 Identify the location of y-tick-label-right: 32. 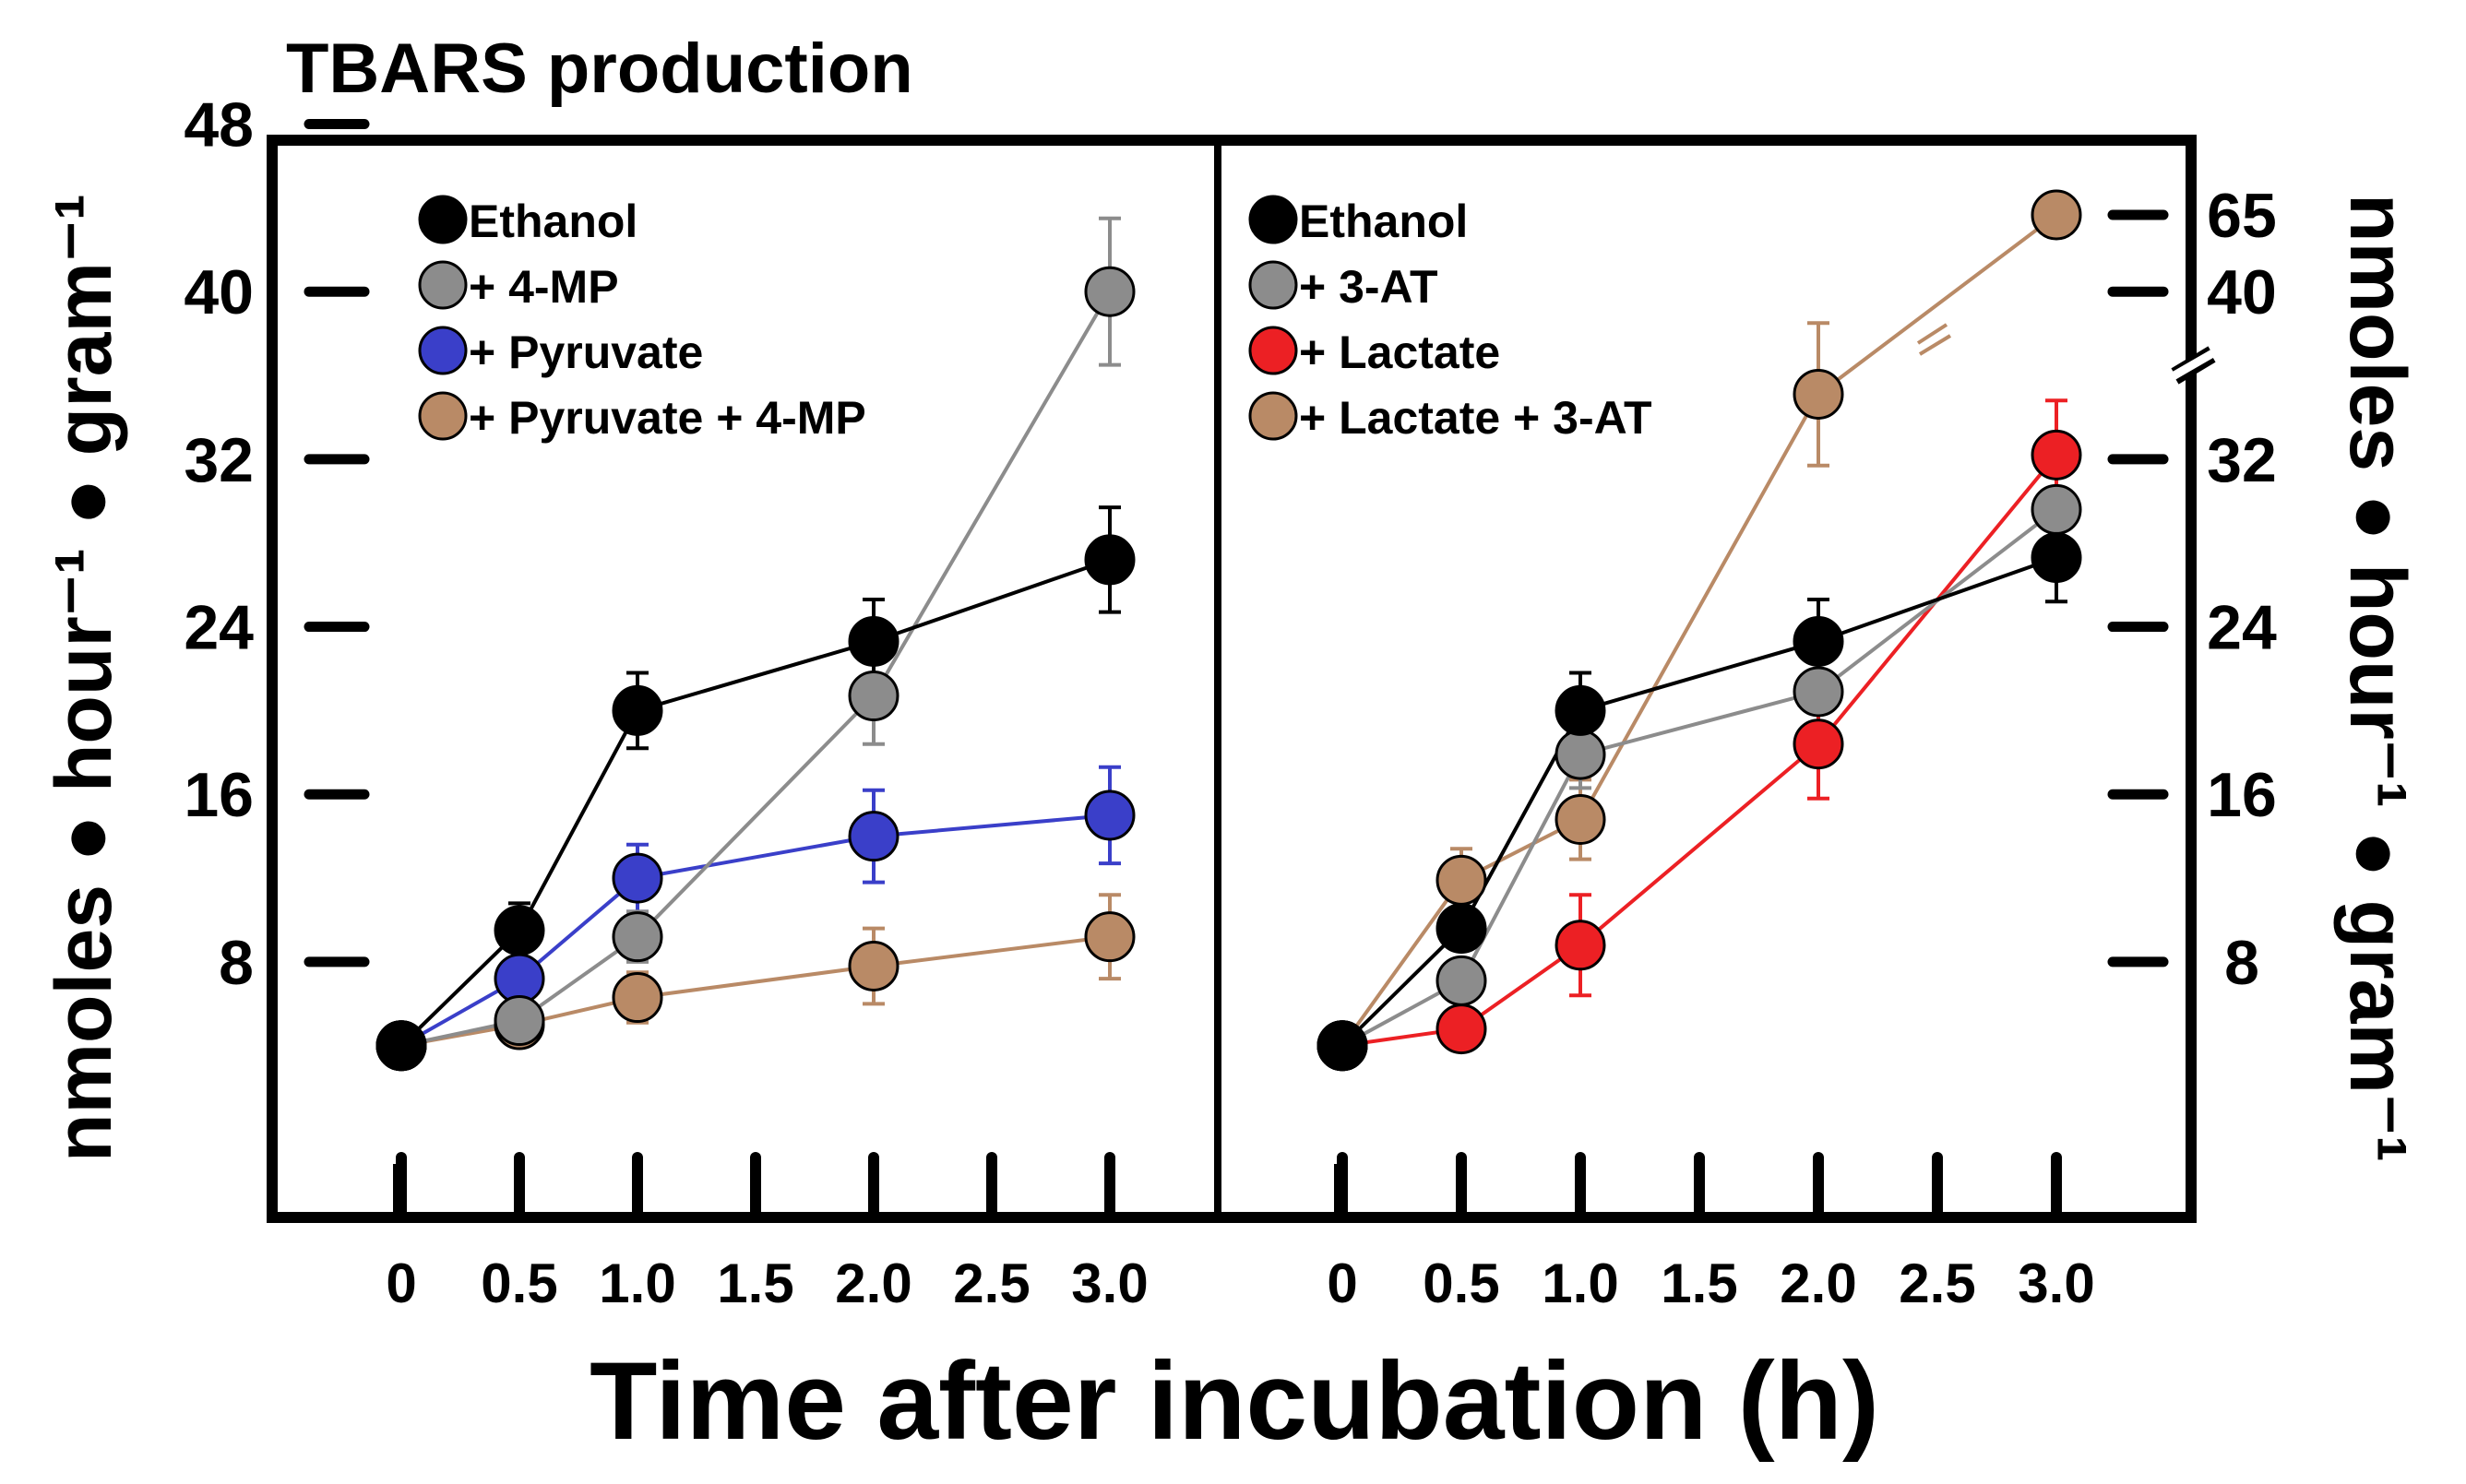
(2242, 460).